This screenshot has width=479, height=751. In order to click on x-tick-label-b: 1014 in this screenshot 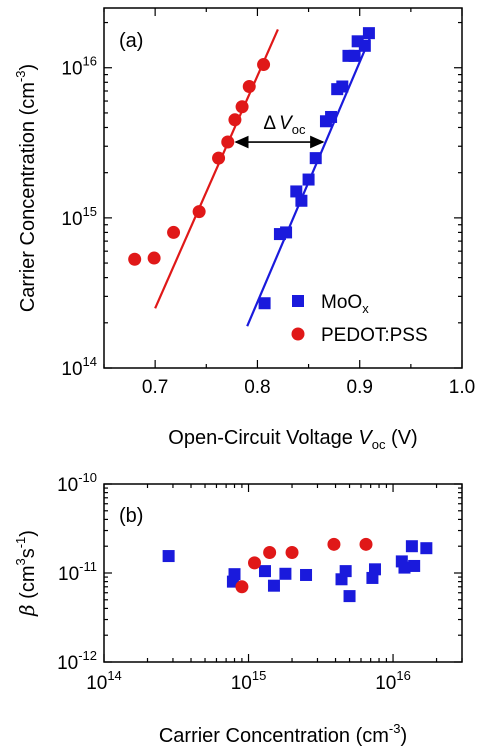, I will do `click(104, 681)`.